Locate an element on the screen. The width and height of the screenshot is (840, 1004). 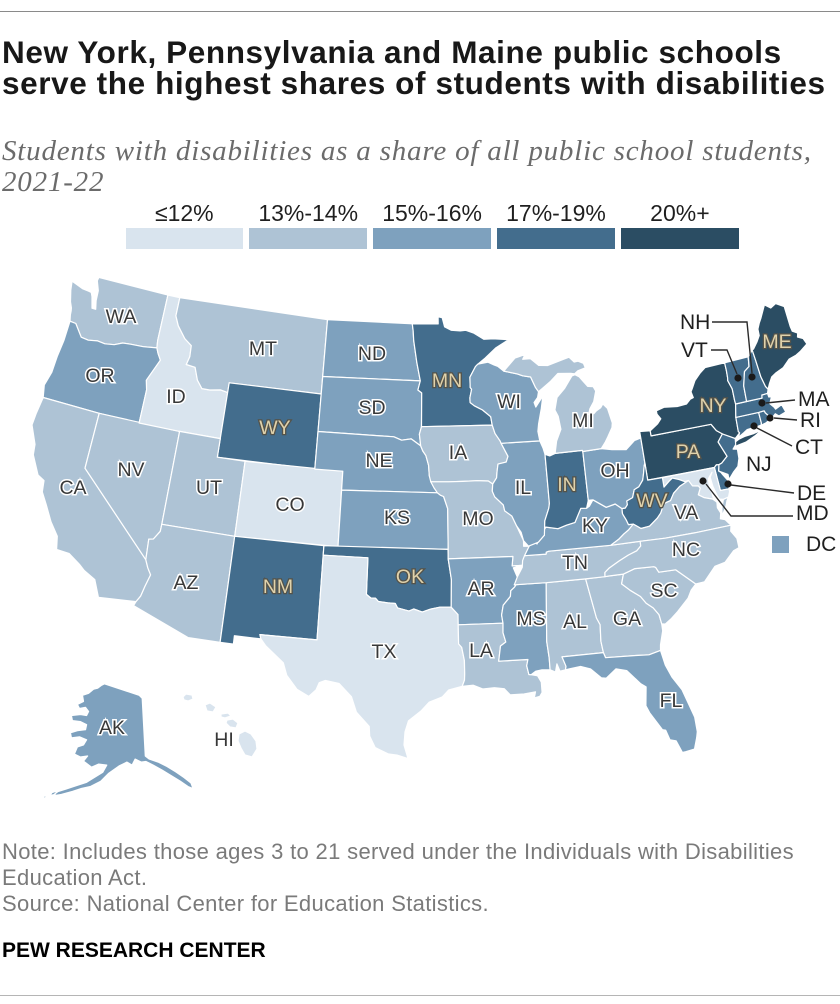
svg-text: AK is located at coordinates (112, 728).